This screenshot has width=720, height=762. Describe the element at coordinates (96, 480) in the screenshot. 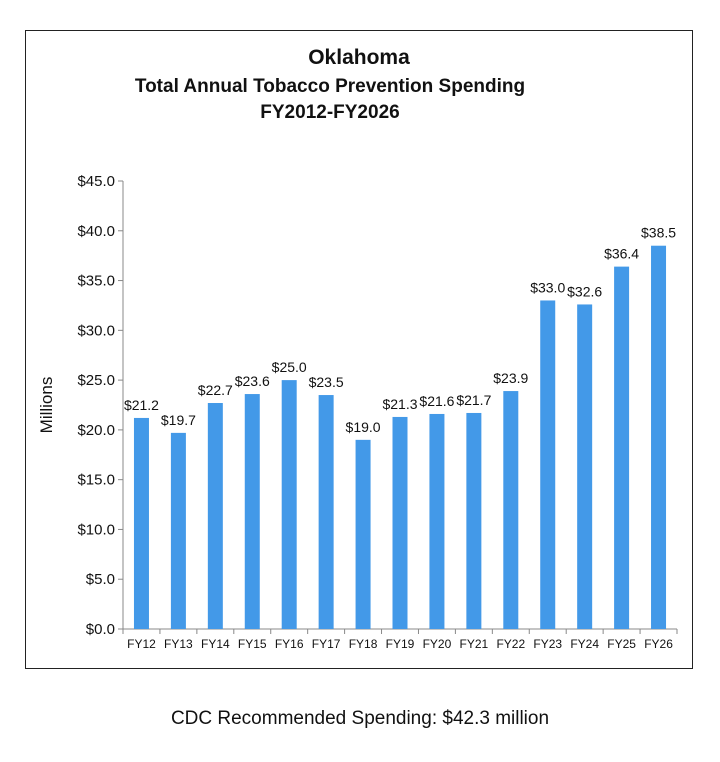

I see `y-tick-label: $15.0` at that location.